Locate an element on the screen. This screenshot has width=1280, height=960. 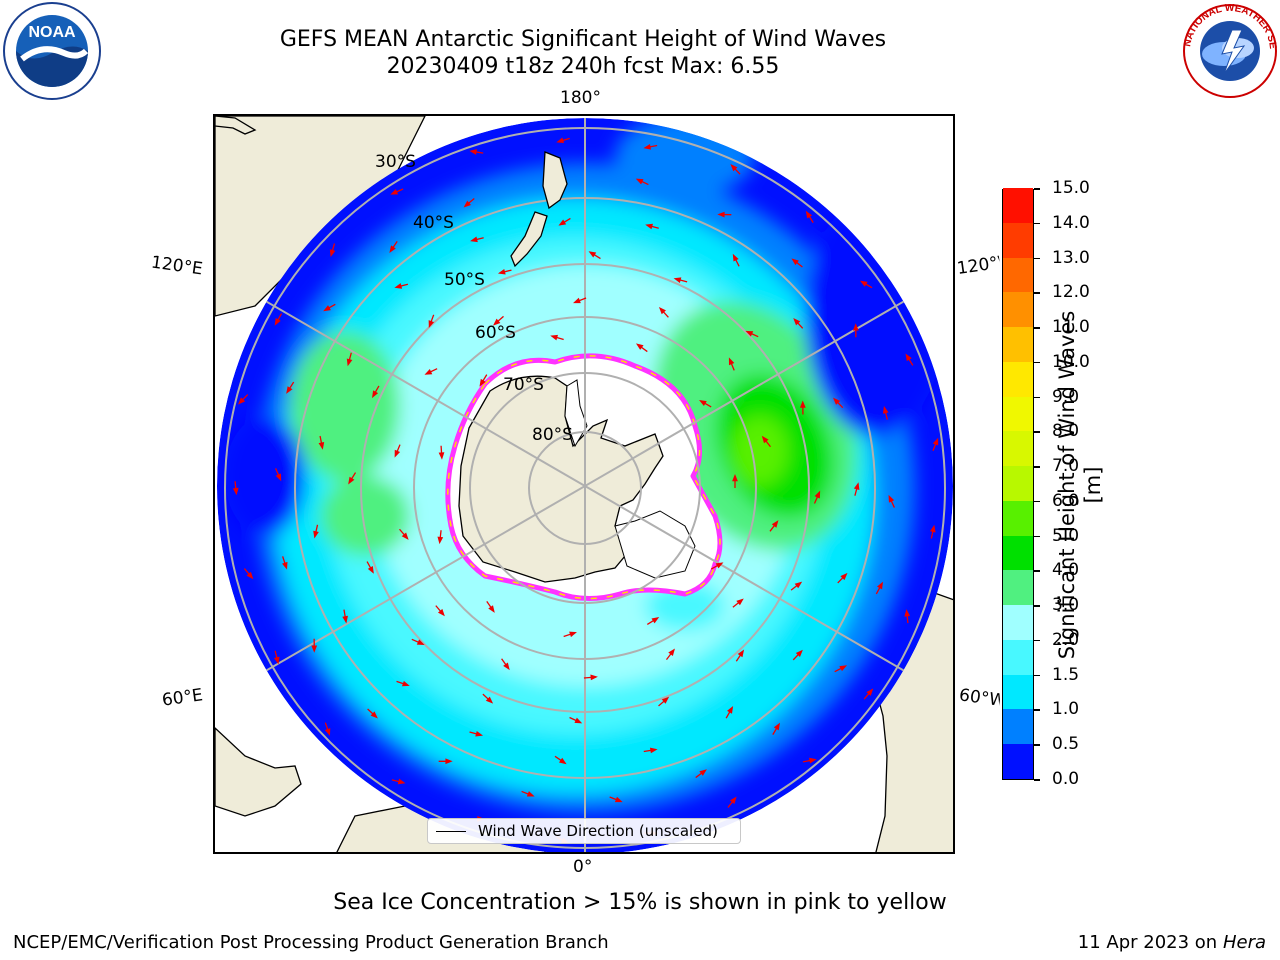
noaa-logo-text: NOAA is located at coordinates (52, 32).